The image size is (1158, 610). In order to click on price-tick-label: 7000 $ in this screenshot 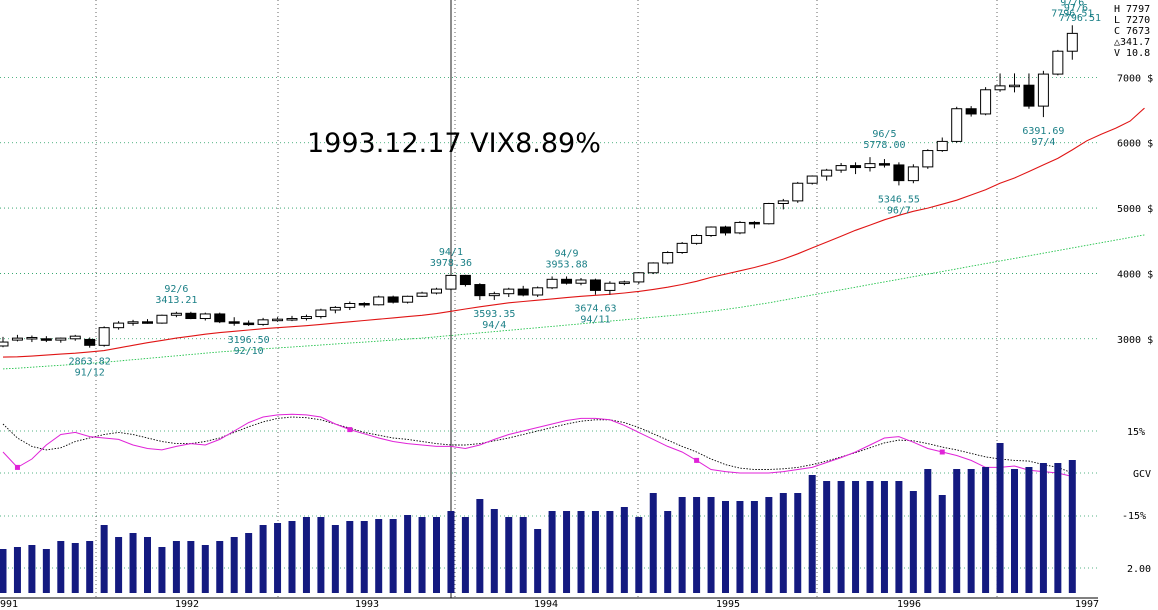, I will do `click(1135, 78)`.